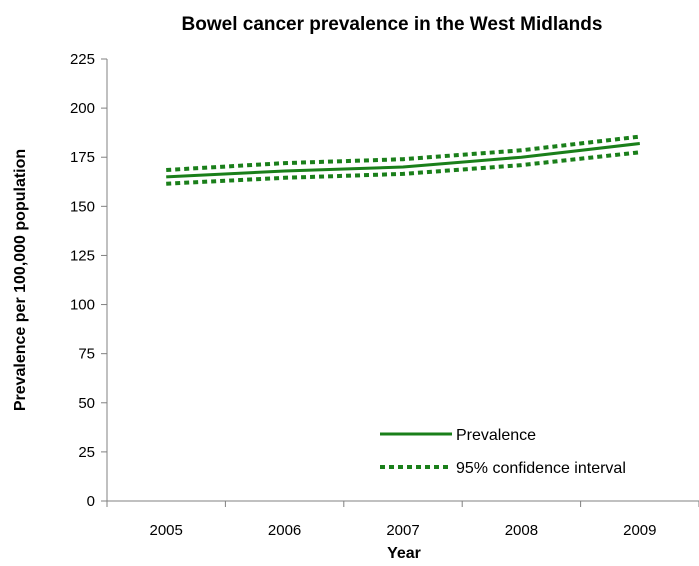  I want to click on x-tick-label: 2006, so click(284, 530).